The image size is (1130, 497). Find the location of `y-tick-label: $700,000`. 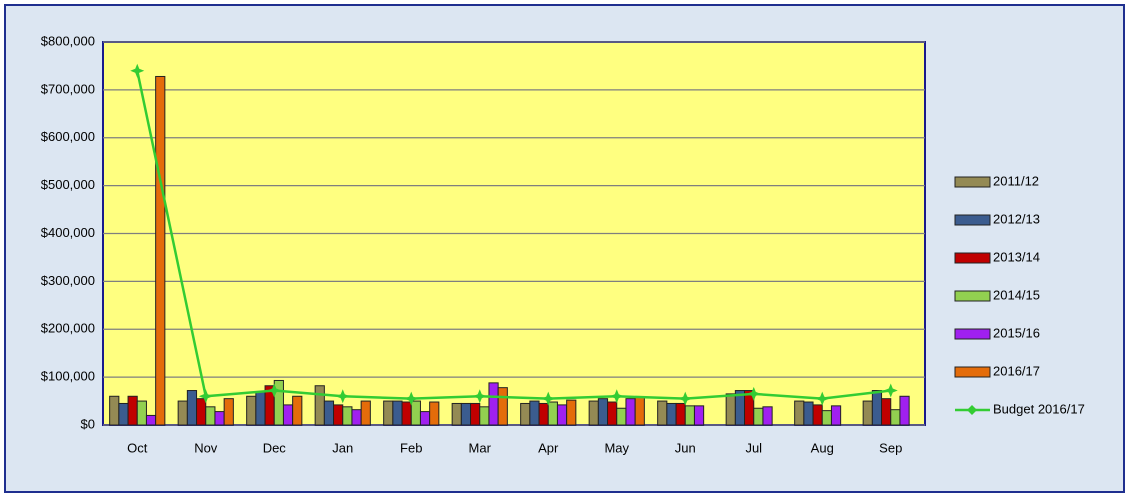

y-tick-label: $700,000 is located at coordinates (68, 88).